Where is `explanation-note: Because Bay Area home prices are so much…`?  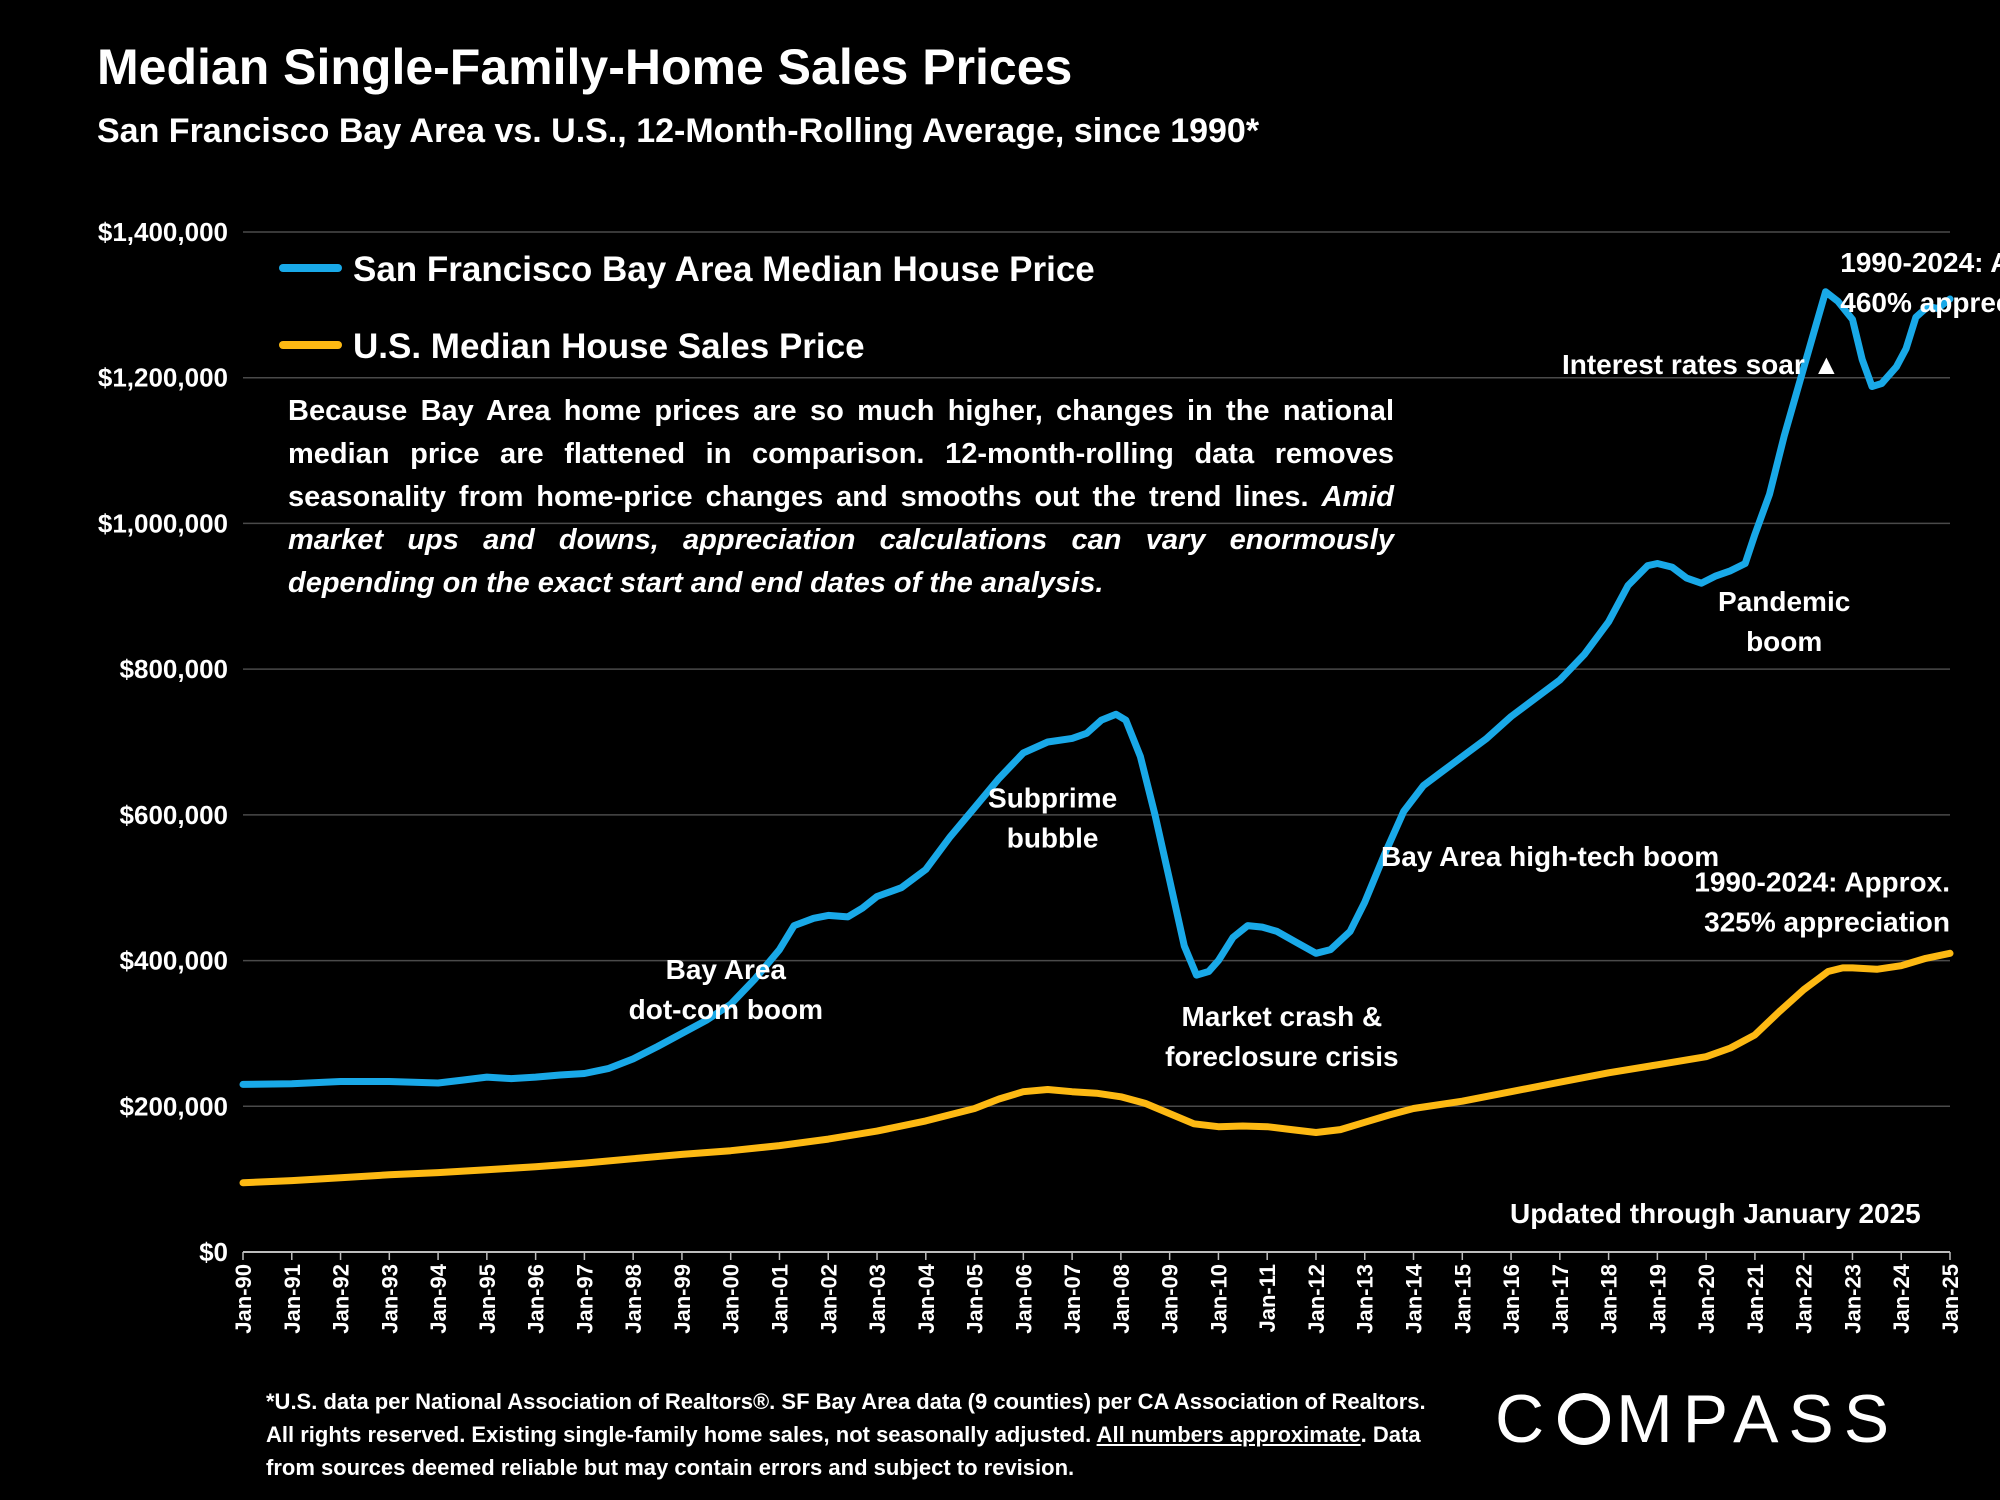
explanation-note: Because Bay Area home prices are so much… is located at coordinates (841, 497).